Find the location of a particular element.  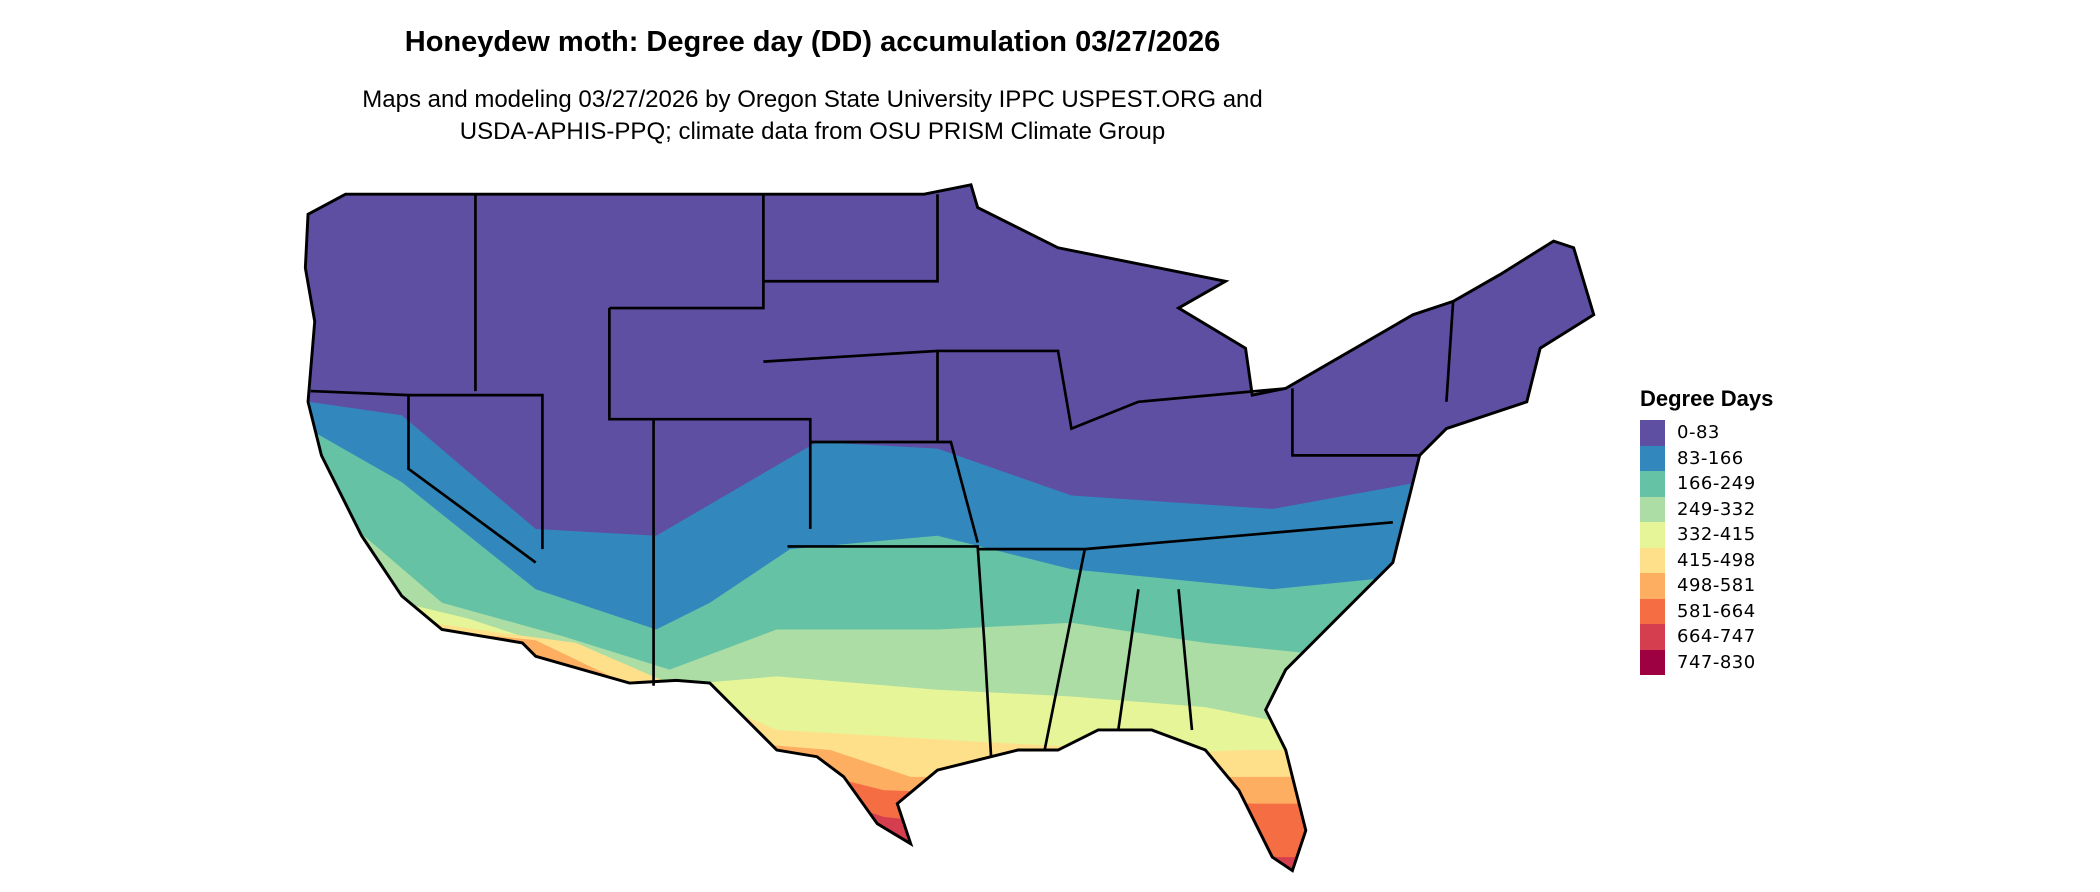

legend-item: 581-664 is located at coordinates (1706, 611).